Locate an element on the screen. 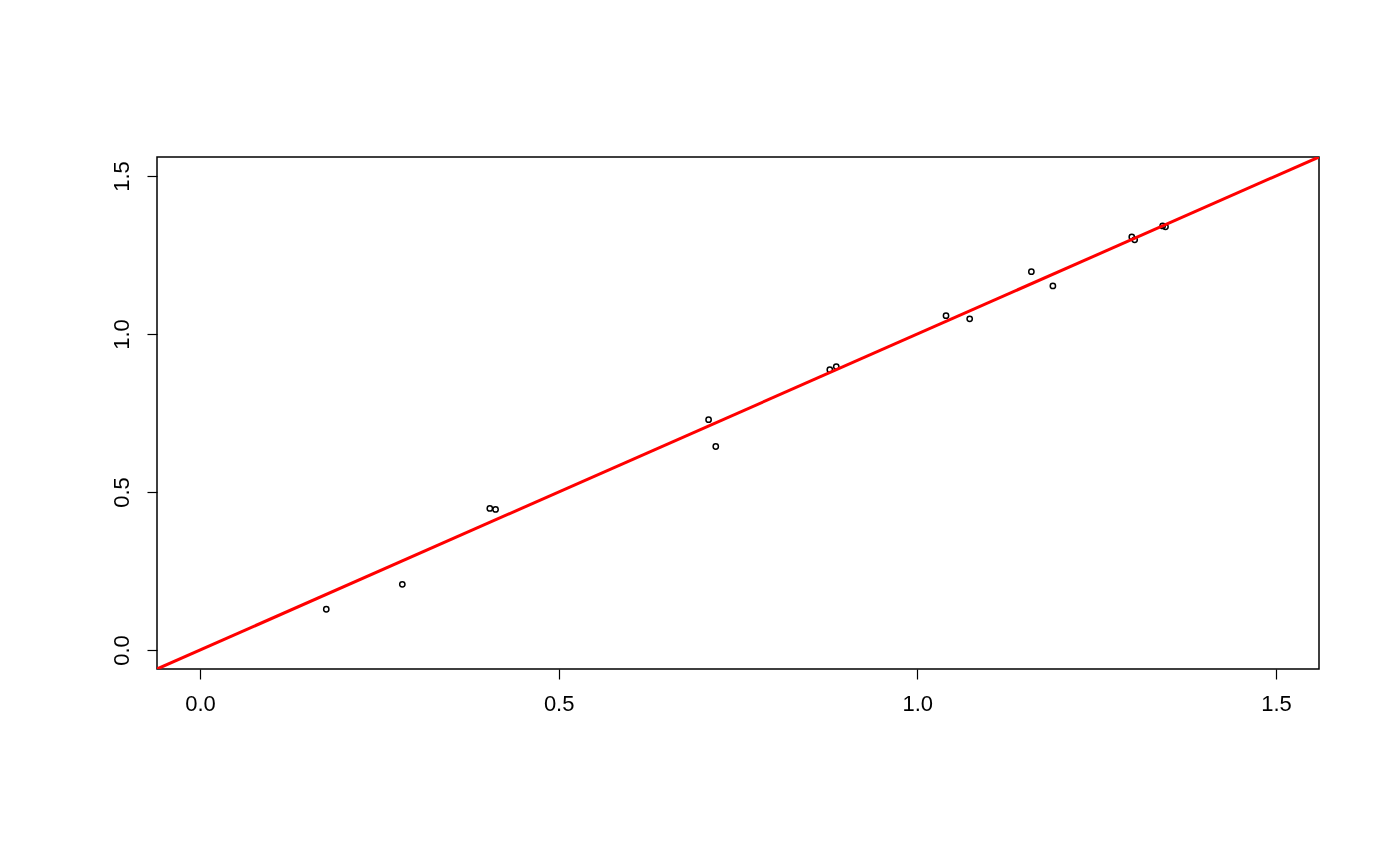  y-tick-label: 1.5 is located at coordinates (121, 176).